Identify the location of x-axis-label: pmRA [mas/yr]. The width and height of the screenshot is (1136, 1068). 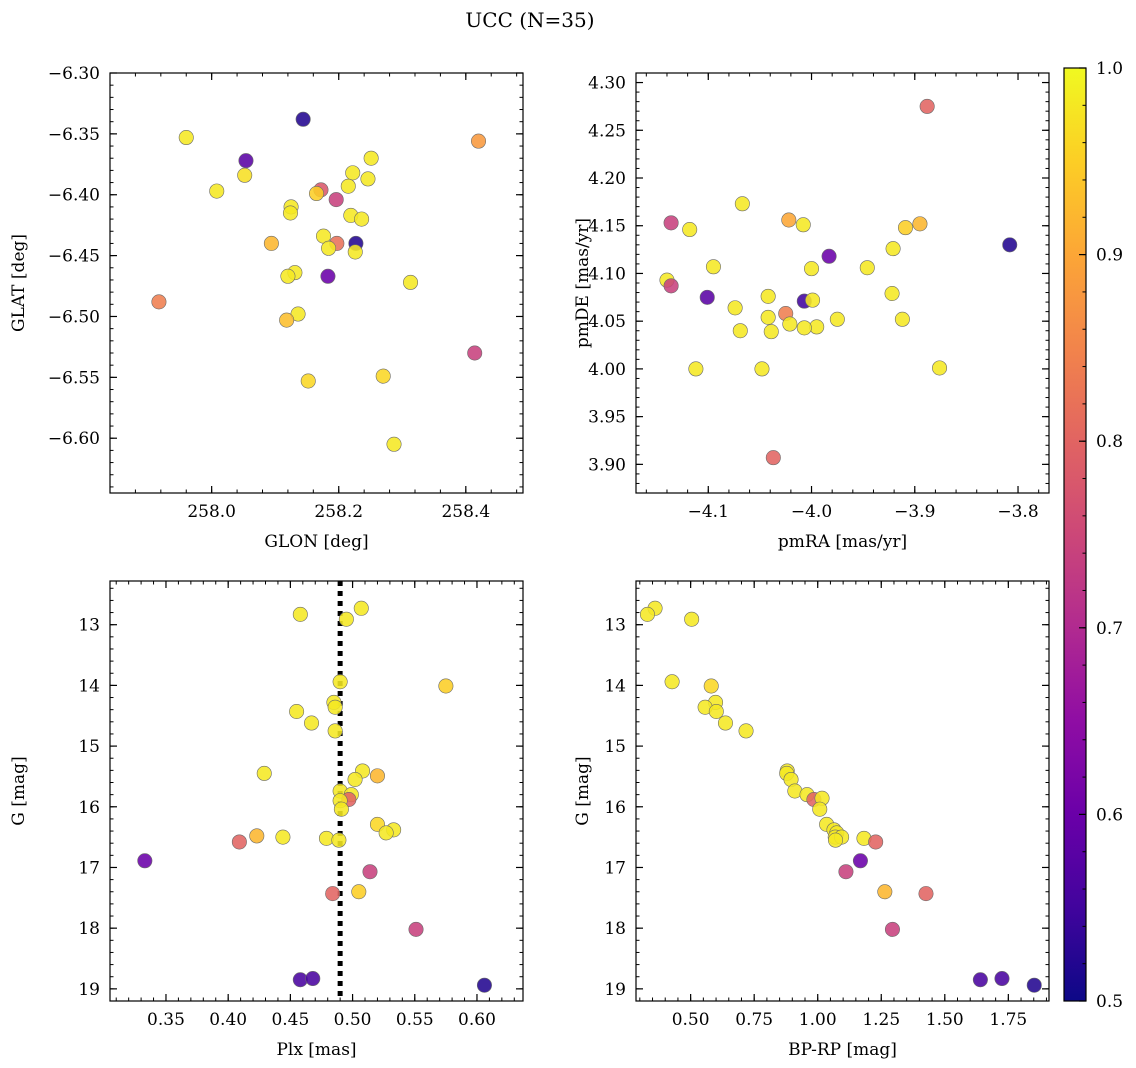
(842, 542).